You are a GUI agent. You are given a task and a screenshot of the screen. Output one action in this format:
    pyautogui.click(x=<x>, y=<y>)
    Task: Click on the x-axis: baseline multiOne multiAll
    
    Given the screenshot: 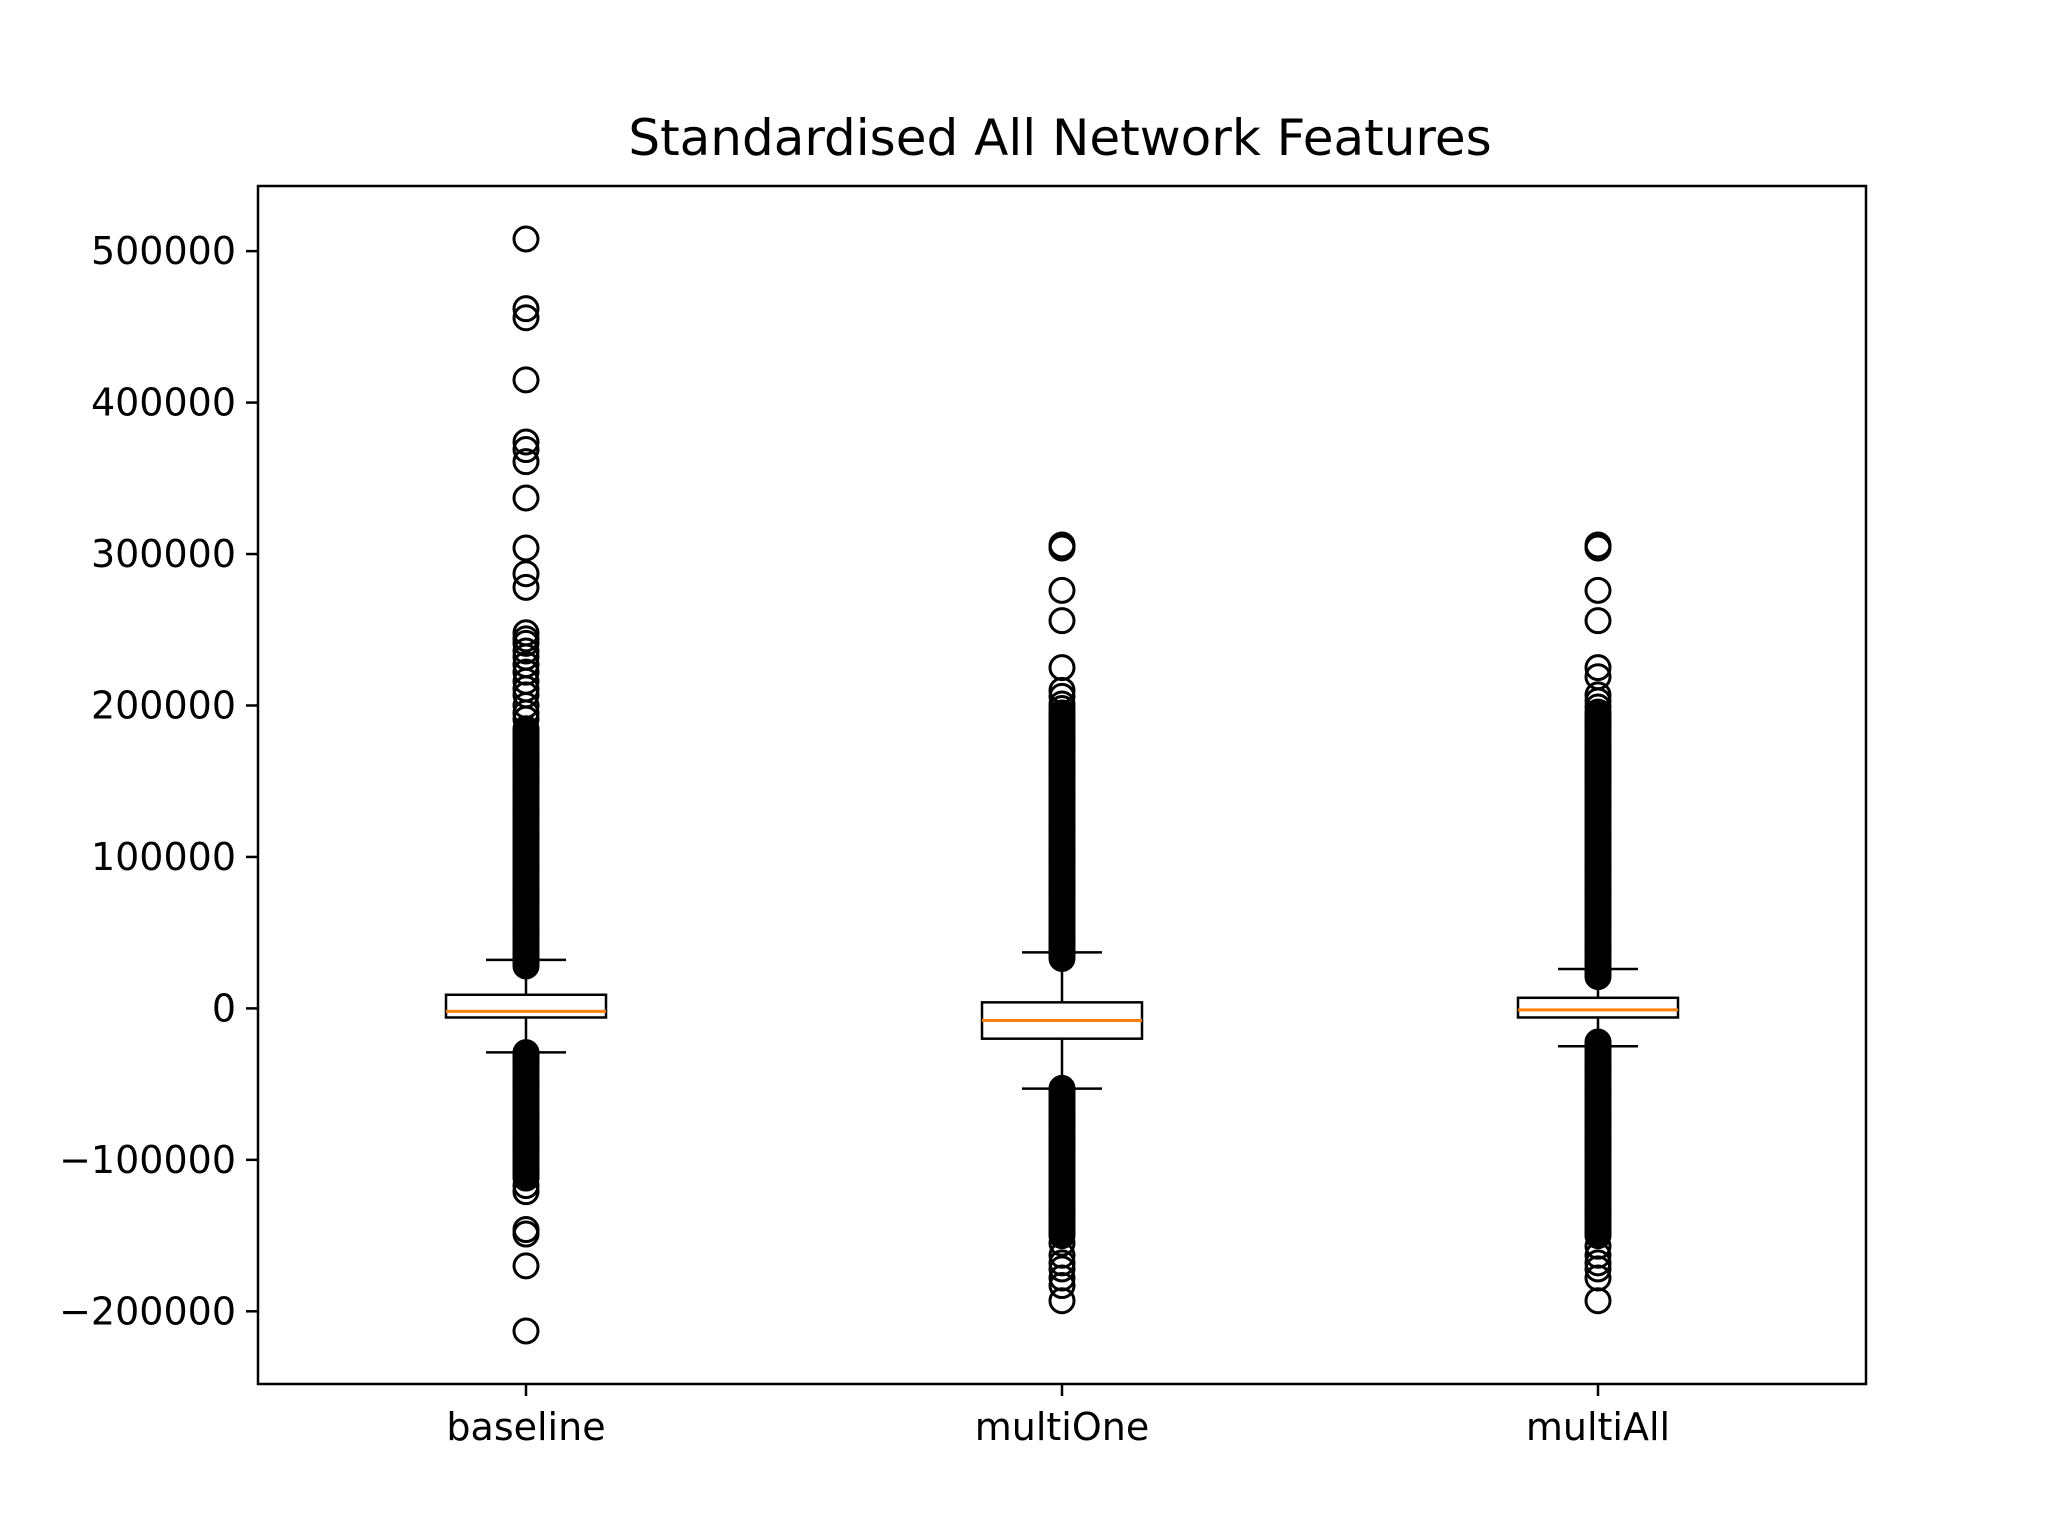 What is the action you would take?
    pyautogui.click(x=1058, y=1416)
    